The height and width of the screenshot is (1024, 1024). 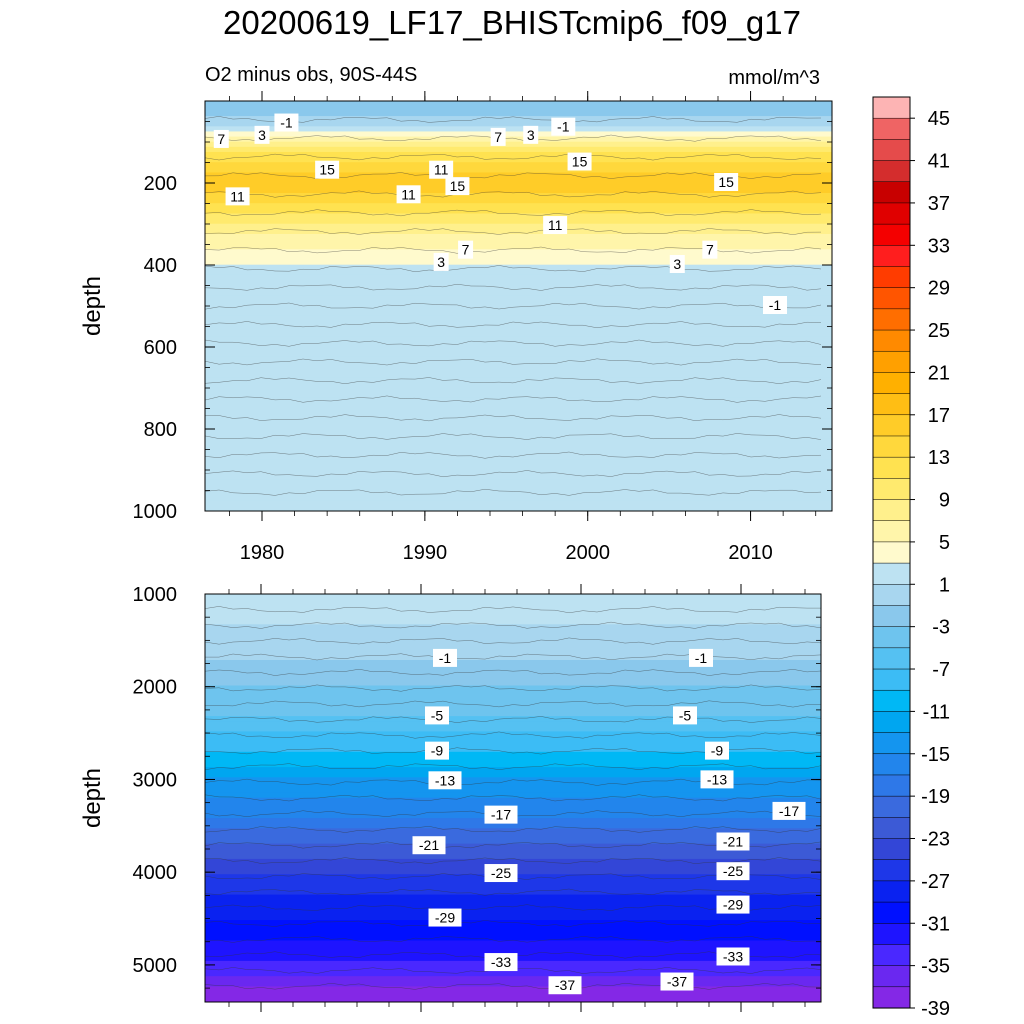 What do you see at coordinates (555, 225) in the screenshot?
I see `contour-label: 11` at bounding box center [555, 225].